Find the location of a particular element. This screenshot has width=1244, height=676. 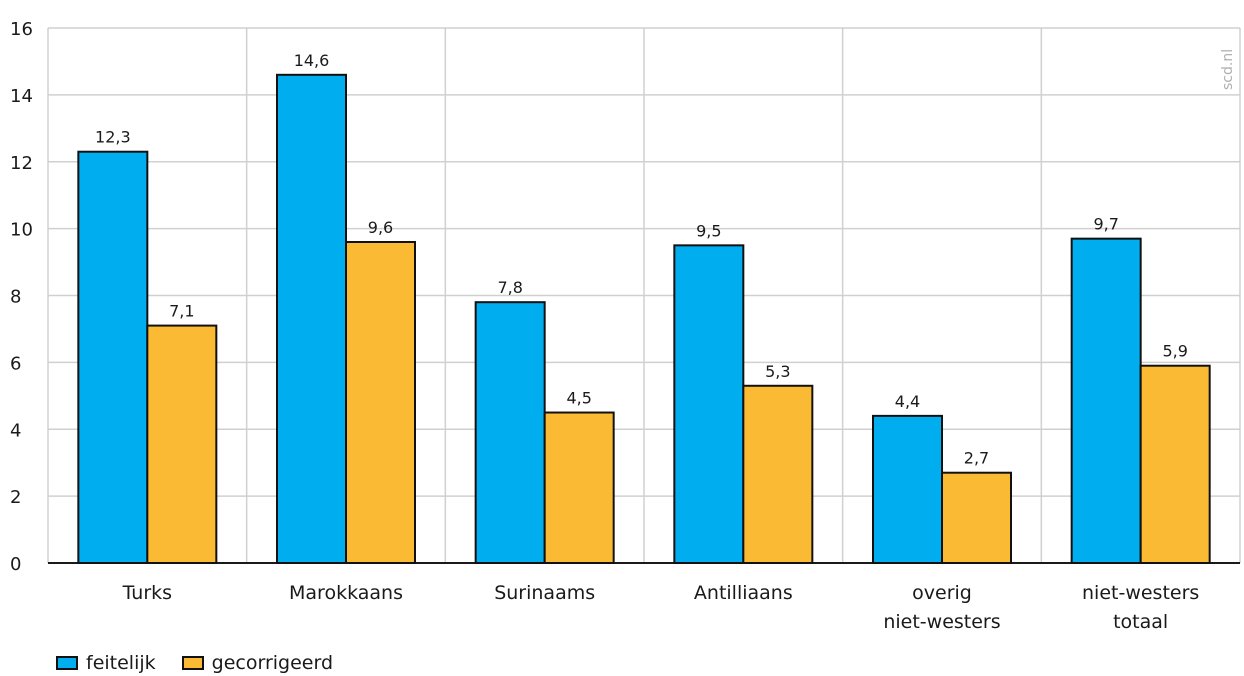

x-category-label: Marokkaans is located at coordinates (346, 593).